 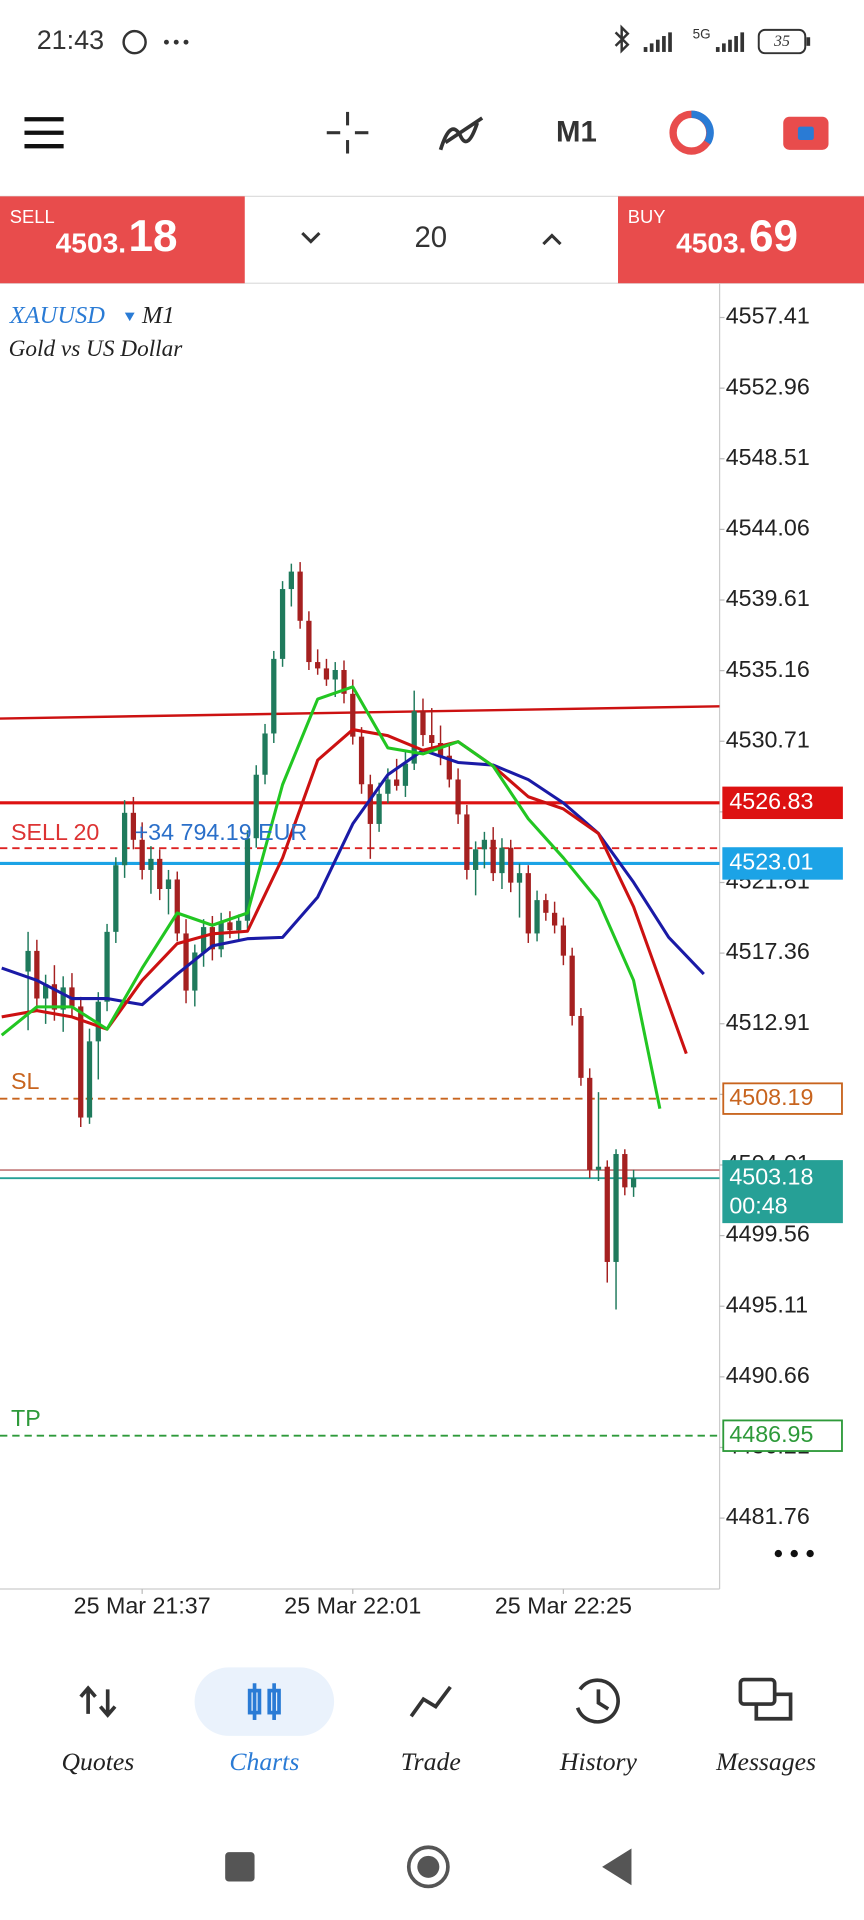 I want to click on y-tick-label: 4544.06, so click(x=768, y=528).